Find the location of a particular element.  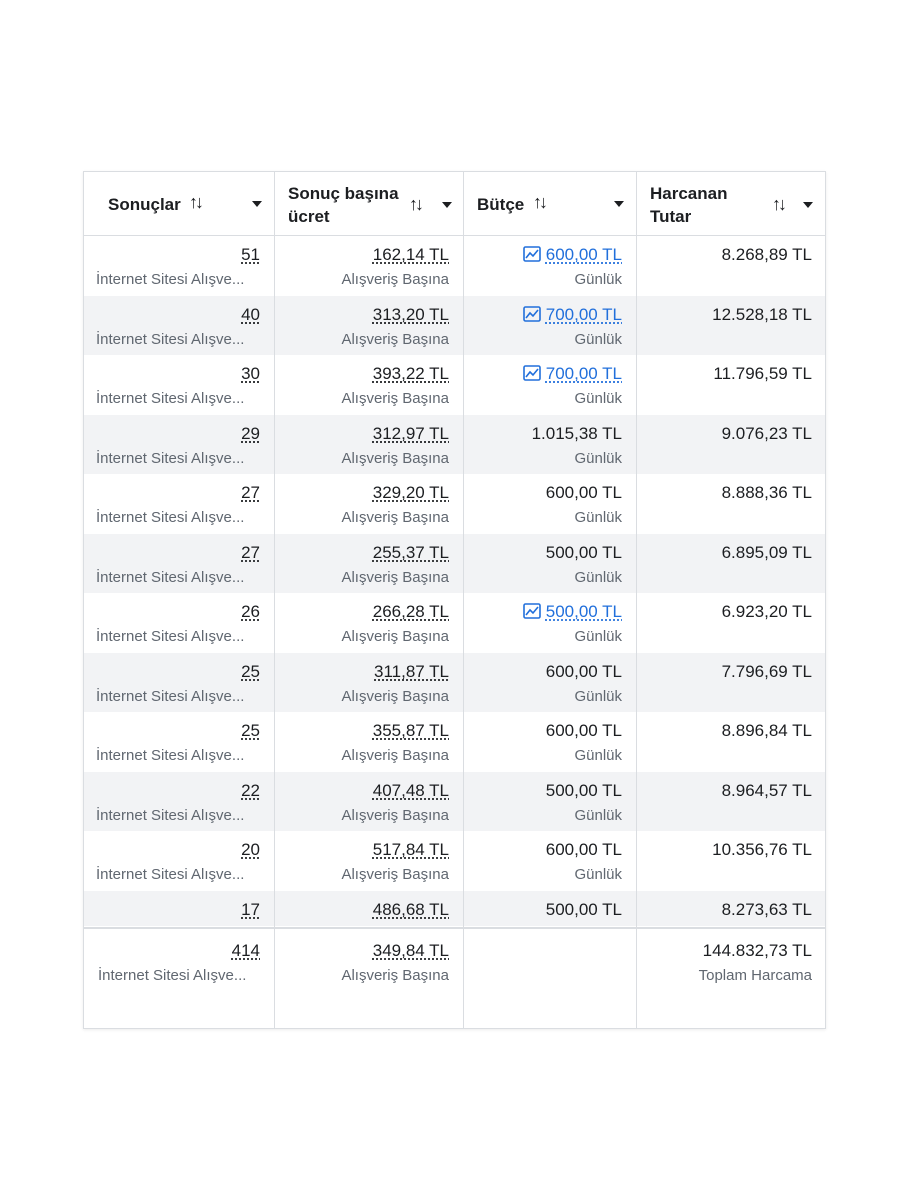

cost-per-result-value: 313,20 TL is located at coordinates (410, 314).